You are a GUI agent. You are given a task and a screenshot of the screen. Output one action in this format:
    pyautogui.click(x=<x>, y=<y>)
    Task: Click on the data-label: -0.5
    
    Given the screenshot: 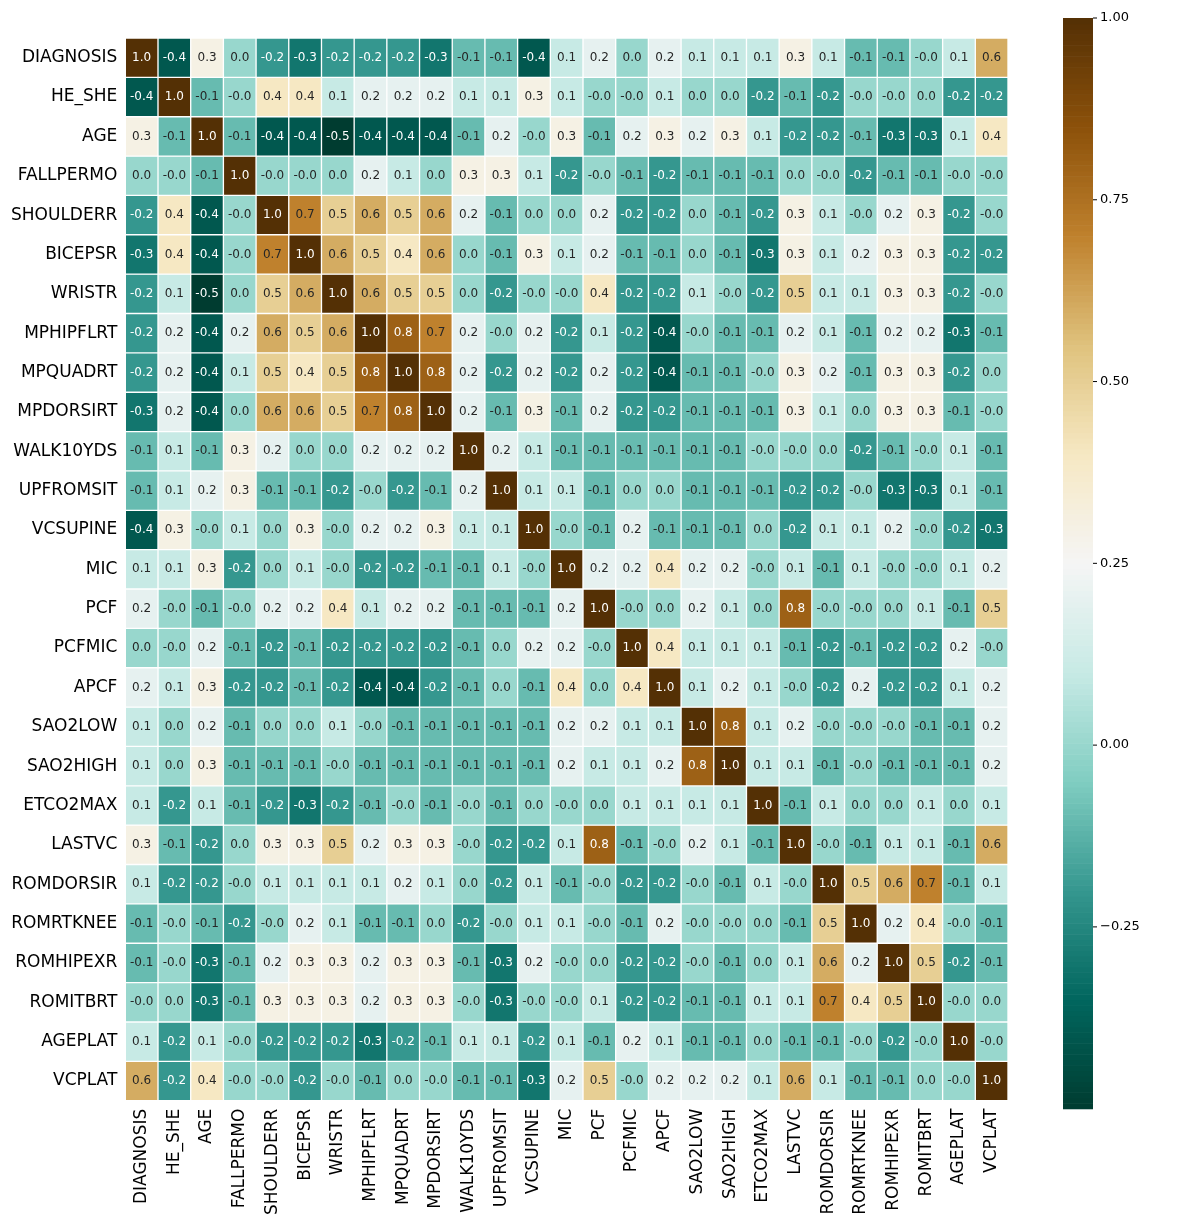 What is the action you would take?
    pyautogui.click(x=207, y=292)
    